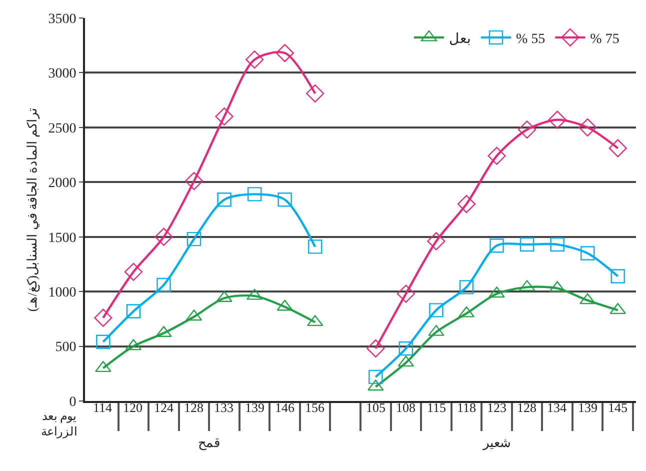 Image resolution: width=646 pixels, height=471 pixels. What do you see at coordinates (72, 402) in the screenshot?
I see `y-tick-label: 0` at bounding box center [72, 402].